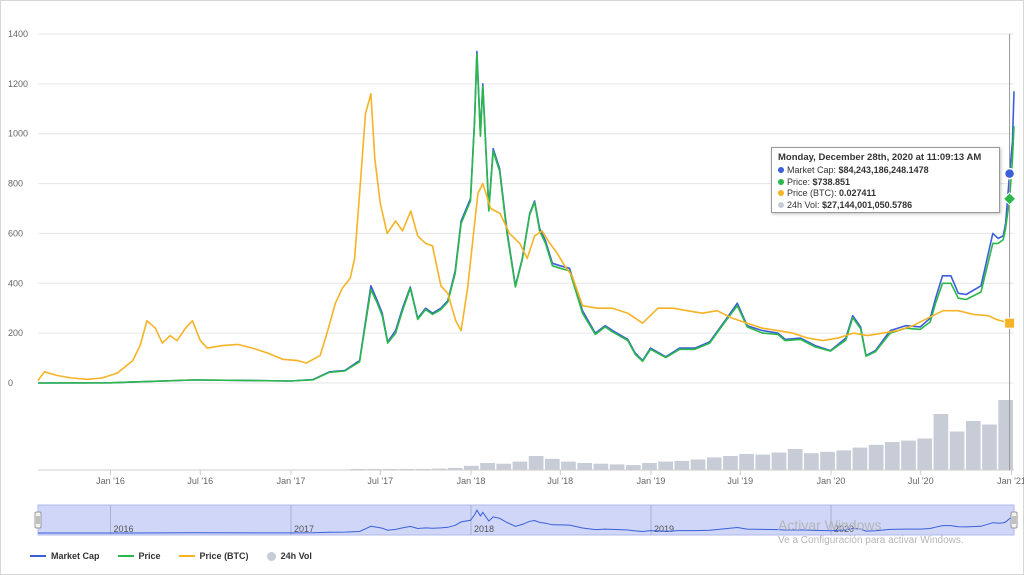  I want to click on x-tick-label: Jan '16, so click(110, 481).